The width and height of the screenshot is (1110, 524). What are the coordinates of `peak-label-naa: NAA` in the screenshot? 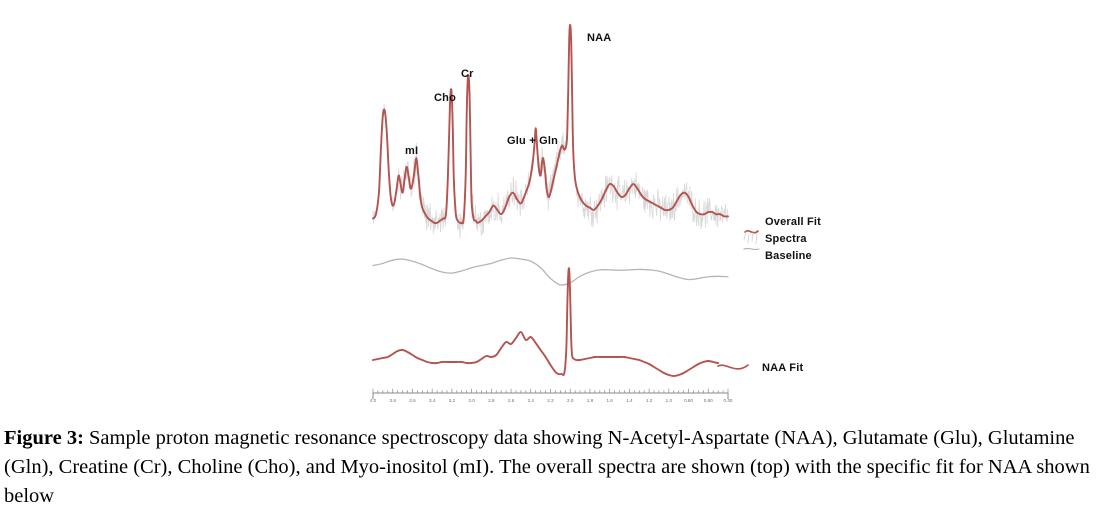 It's located at (599, 38).